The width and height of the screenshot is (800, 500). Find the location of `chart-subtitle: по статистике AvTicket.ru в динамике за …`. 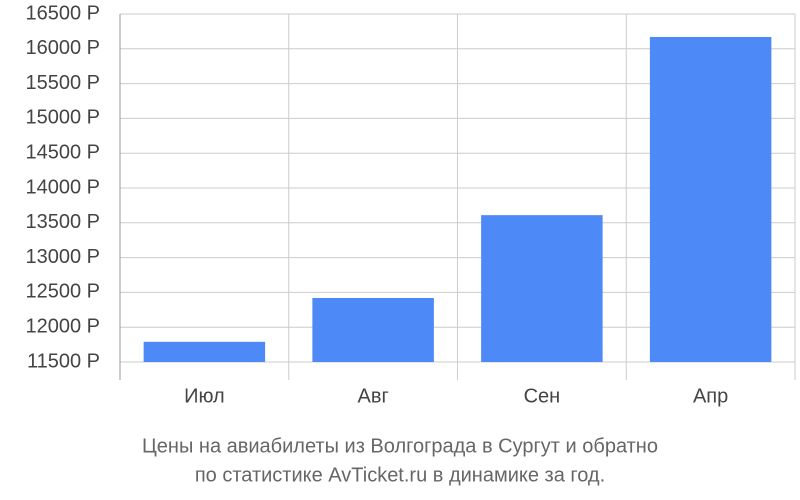

chart-subtitle: по статистике AvTicket.ru в динамике за … is located at coordinates (400, 475).